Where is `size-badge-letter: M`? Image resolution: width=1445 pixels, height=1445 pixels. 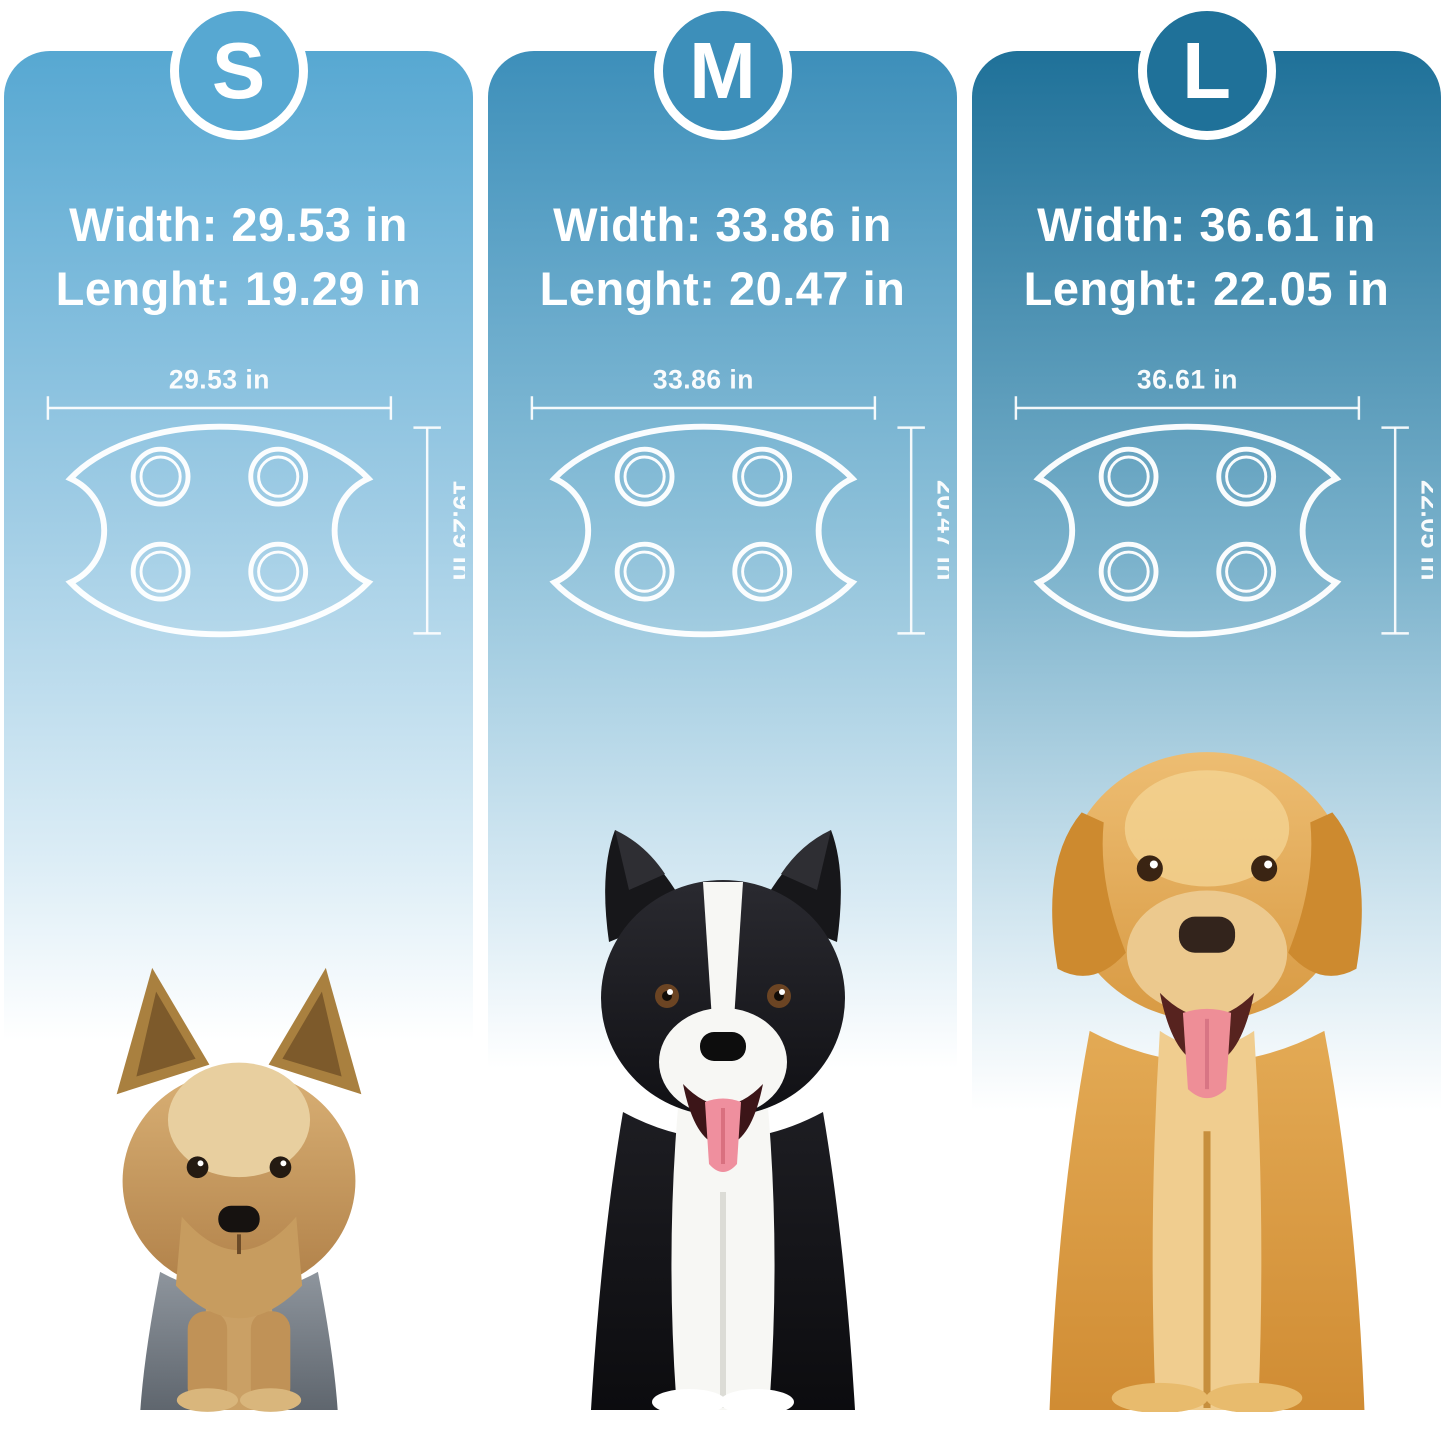 size-badge-letter: M is located at coordinates (722, 70).